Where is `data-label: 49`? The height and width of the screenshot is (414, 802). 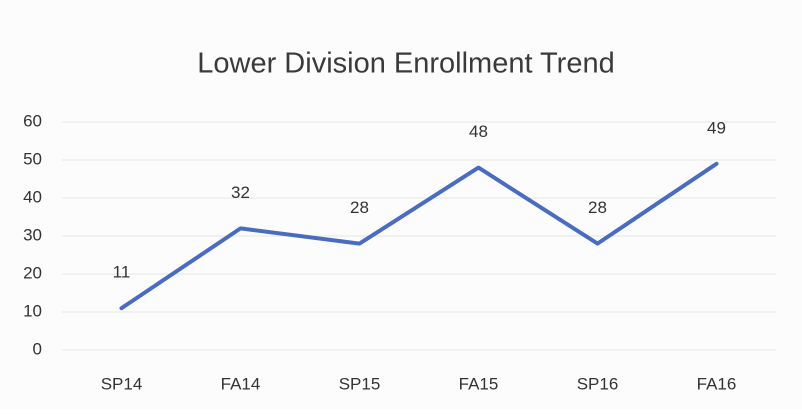 data-label: 49 is located at coordinates (716, 127).